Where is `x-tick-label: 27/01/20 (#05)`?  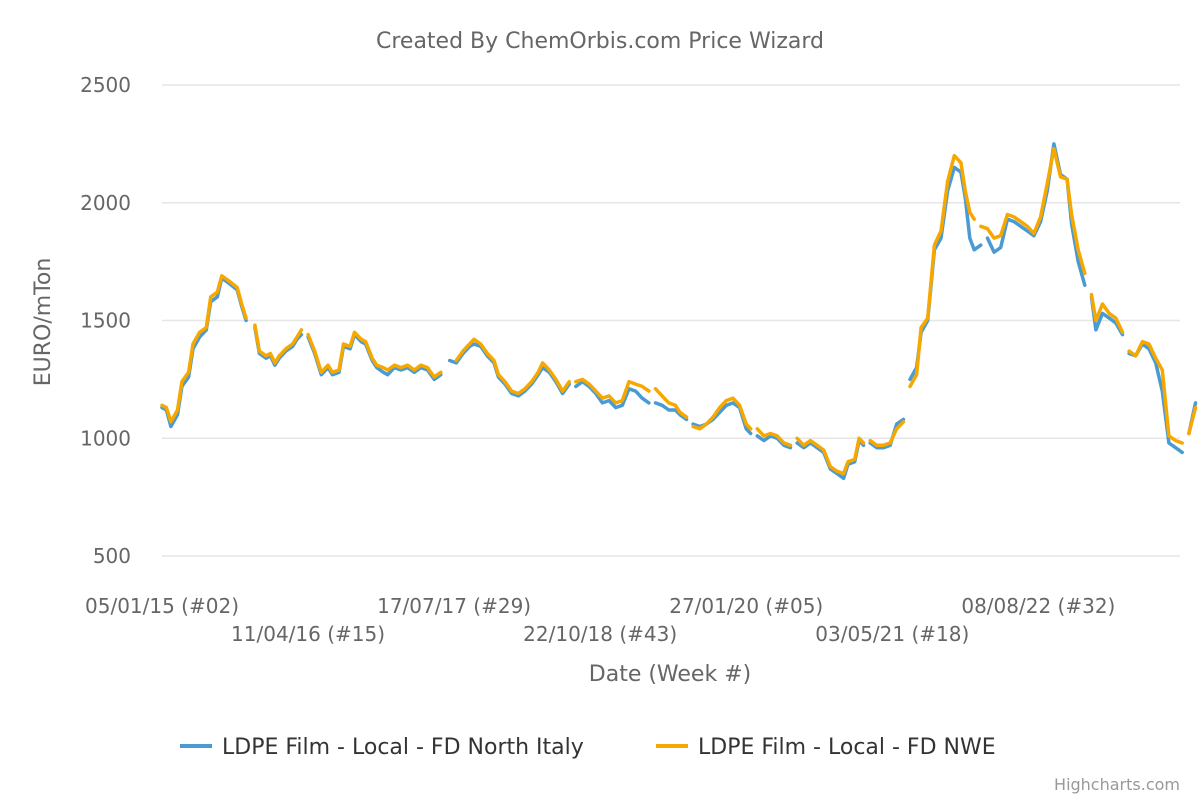
x-tick-label: 27/01/20 (#05) is located at coordinates (746, 606).